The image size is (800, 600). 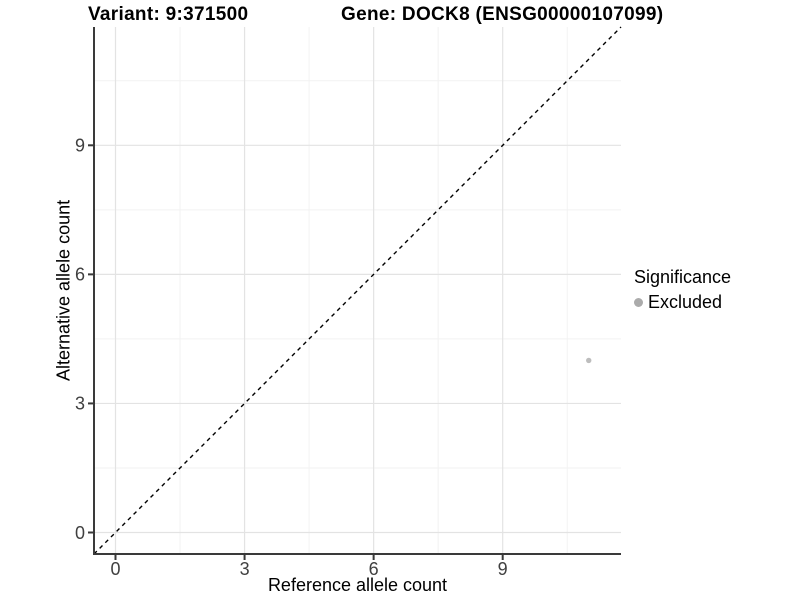 I want to click on y-tick-label: 3, so click(x=80, y=404).